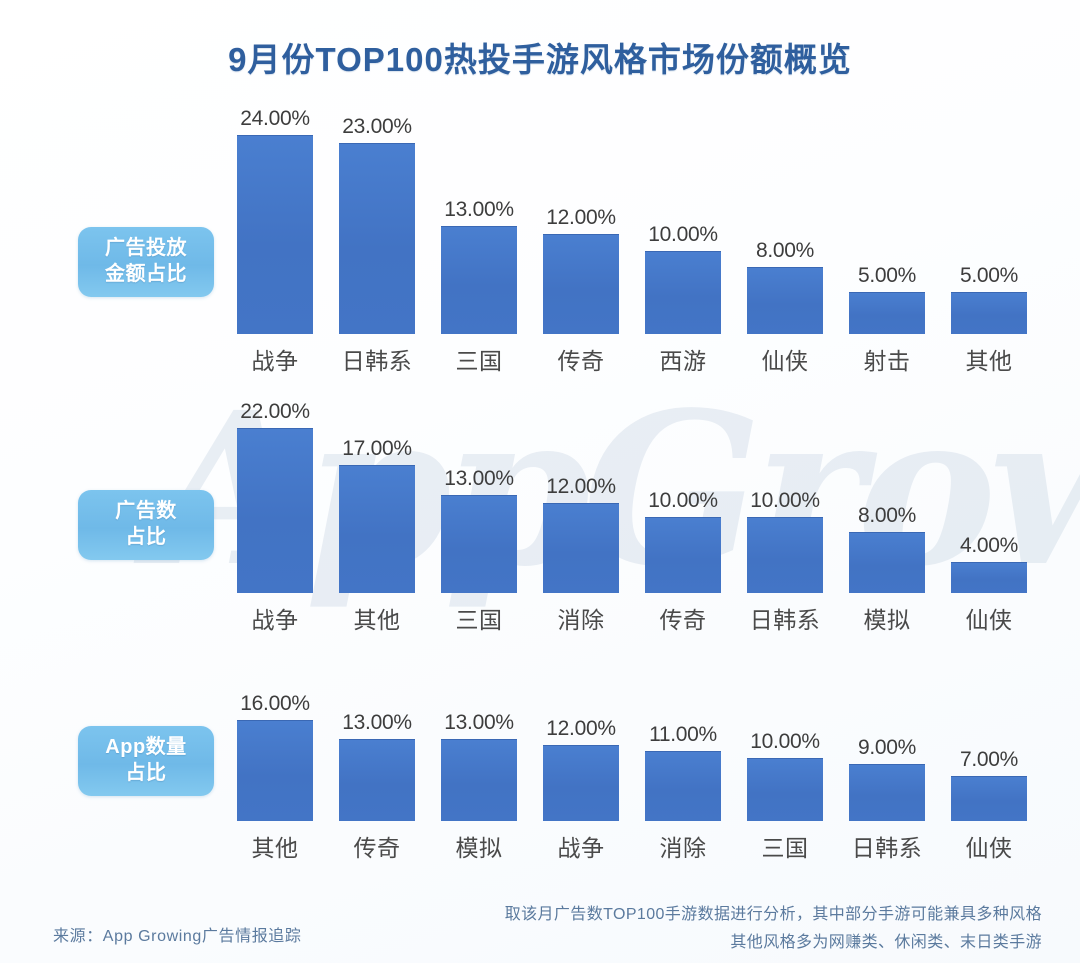  I want to click on chart-badge-label: App数量 占比, so click(146, 761).